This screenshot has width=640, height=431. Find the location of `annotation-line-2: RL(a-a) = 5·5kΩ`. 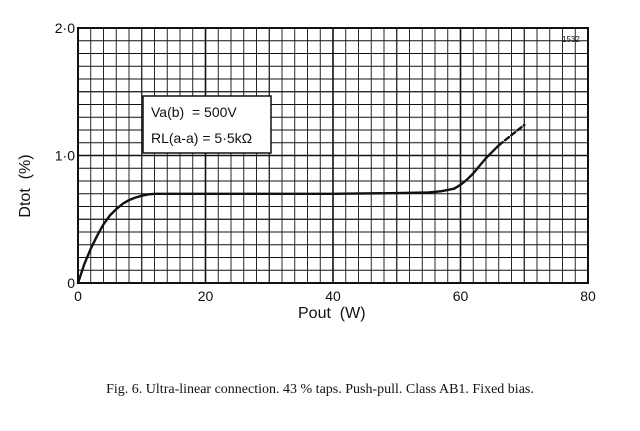

annotation-line-2: RL(a-a) = 5·5kΩ is located at coordinates (201, 138).